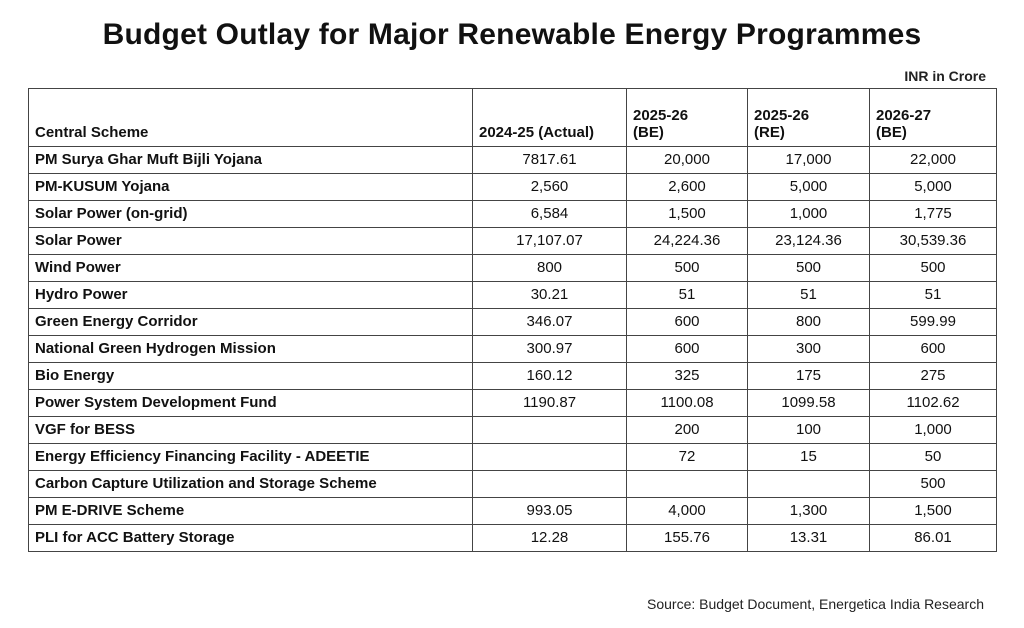  What do you see at coordinates (250, 214) in the screenshot?
I see `scheme-name-cell: Solar Power (on-grid)` at bounding box center [250, 214].